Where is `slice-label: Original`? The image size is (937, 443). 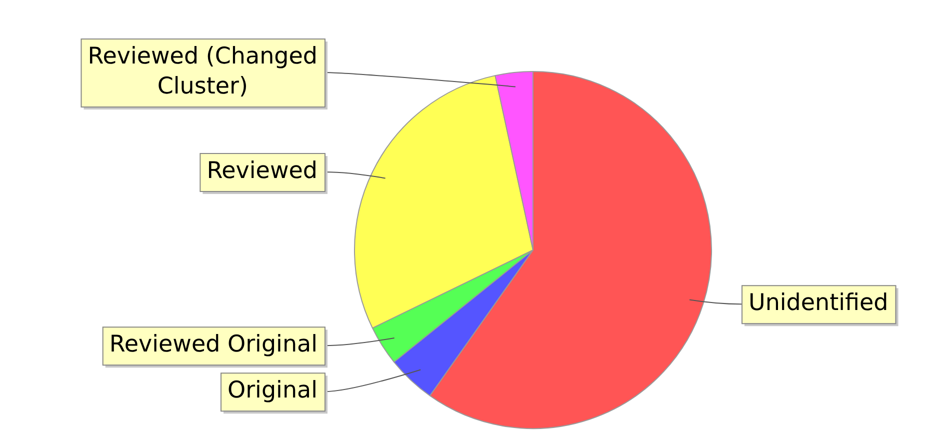
slice-label: Original is located at coordinates (273, 391).